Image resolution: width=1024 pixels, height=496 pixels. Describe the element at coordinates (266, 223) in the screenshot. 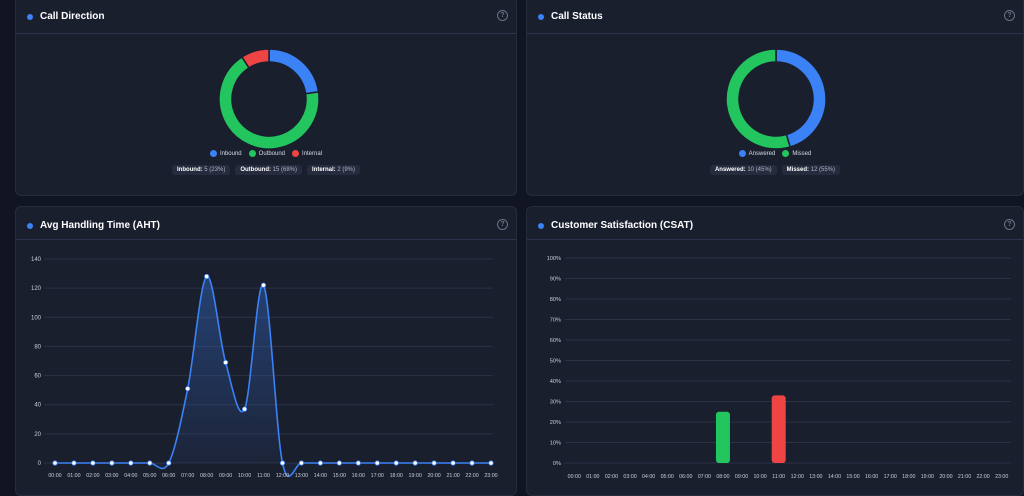

I see `card-header: Avg Handling Time (AHT) ?` at that location.